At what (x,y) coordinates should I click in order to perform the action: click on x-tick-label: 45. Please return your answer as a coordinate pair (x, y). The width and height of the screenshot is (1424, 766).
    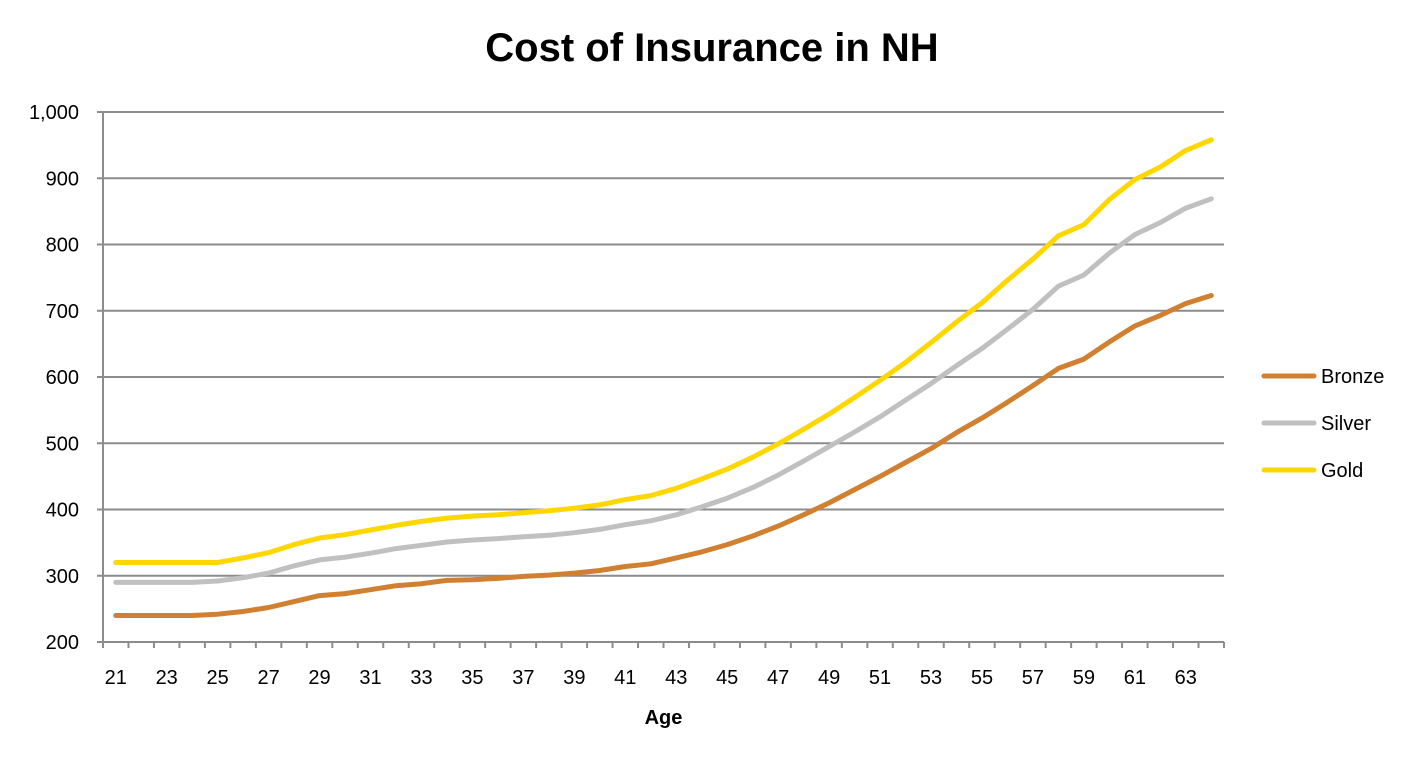
    Looking at the image, I should click on (727, 678).